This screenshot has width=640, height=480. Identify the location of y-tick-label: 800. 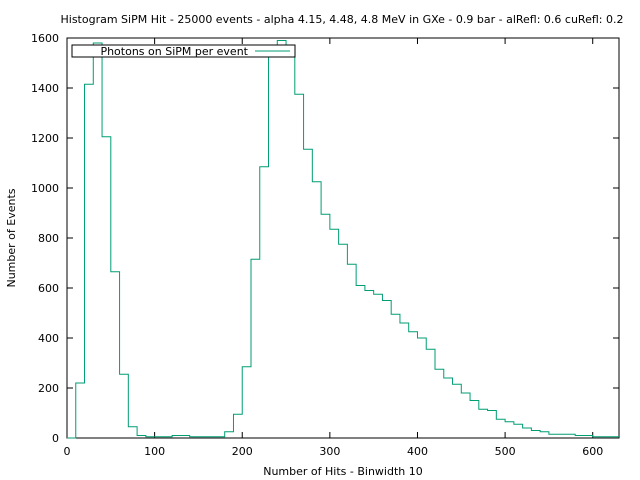
(48, 238).